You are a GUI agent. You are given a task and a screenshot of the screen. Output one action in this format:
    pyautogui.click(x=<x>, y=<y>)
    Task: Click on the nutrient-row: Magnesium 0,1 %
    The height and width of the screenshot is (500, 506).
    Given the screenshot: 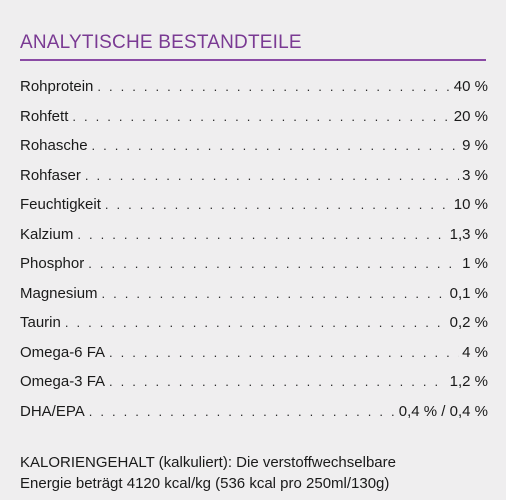 What is the action you would take?
    pyautogui.click(x=254, y=299)
    